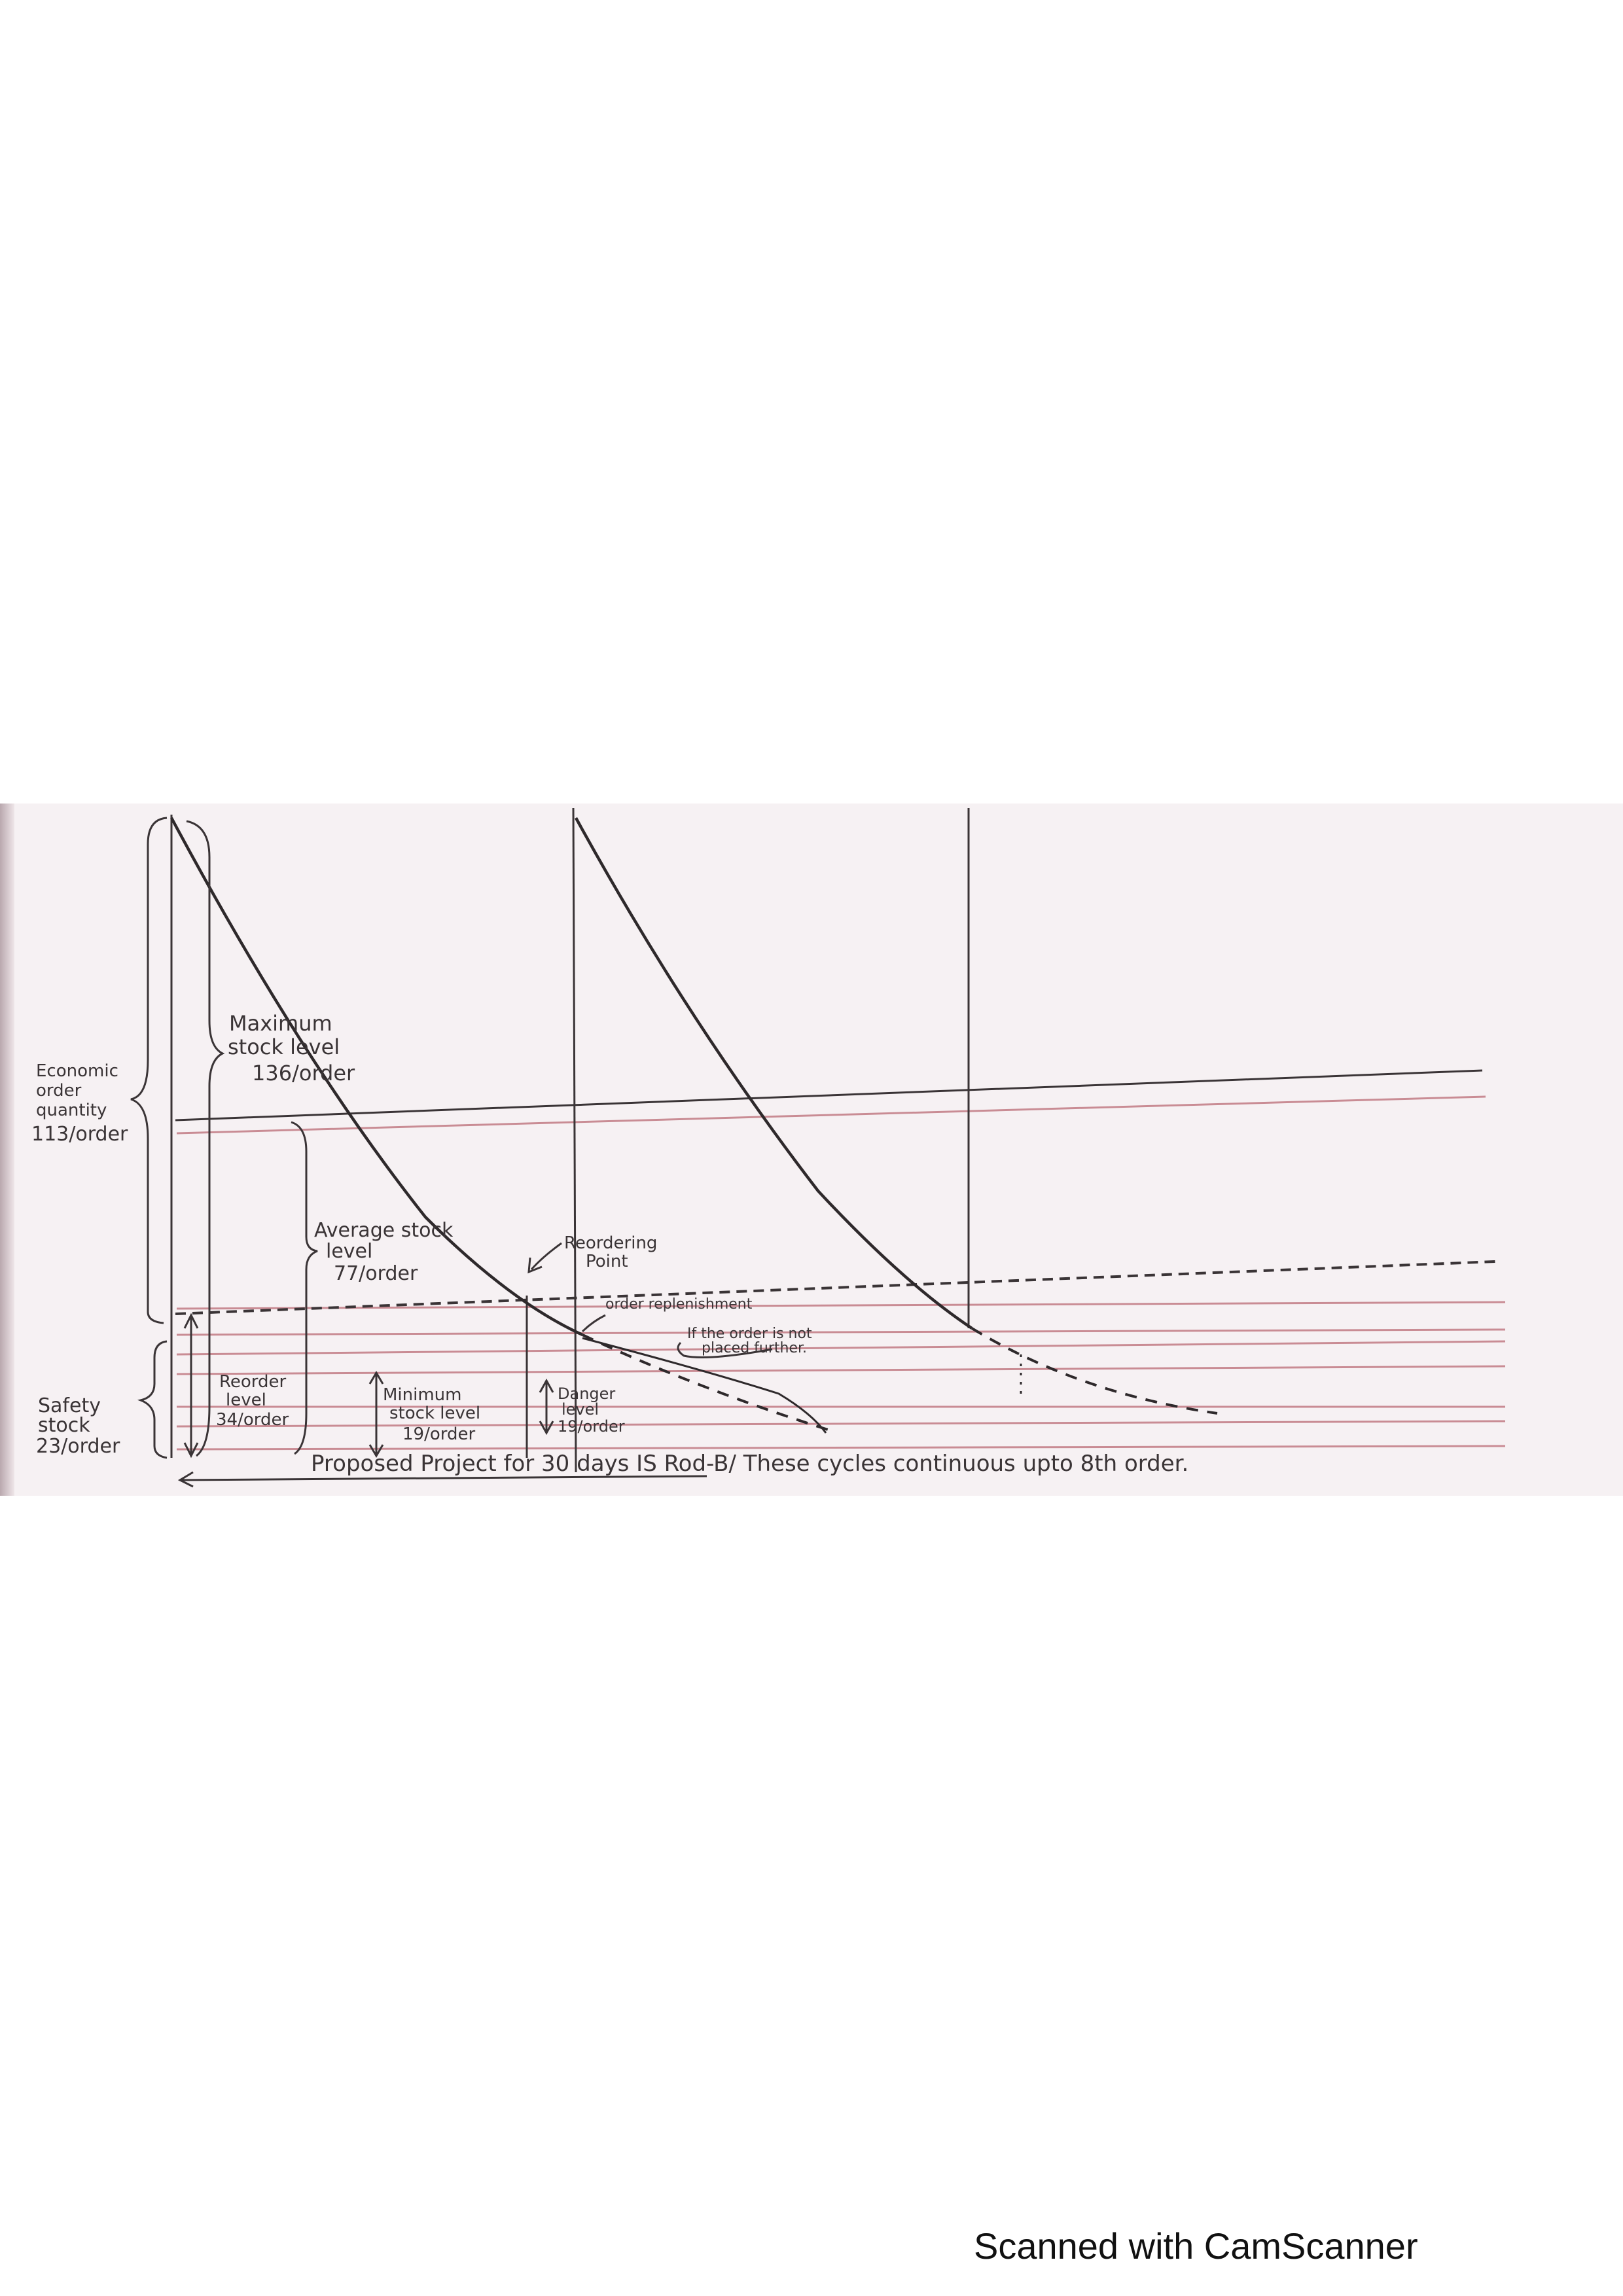  What do you see at coordinates (304, 1288) in the screenshot?
I see `avg-stock-brace` at bounding box center [304, 1288].